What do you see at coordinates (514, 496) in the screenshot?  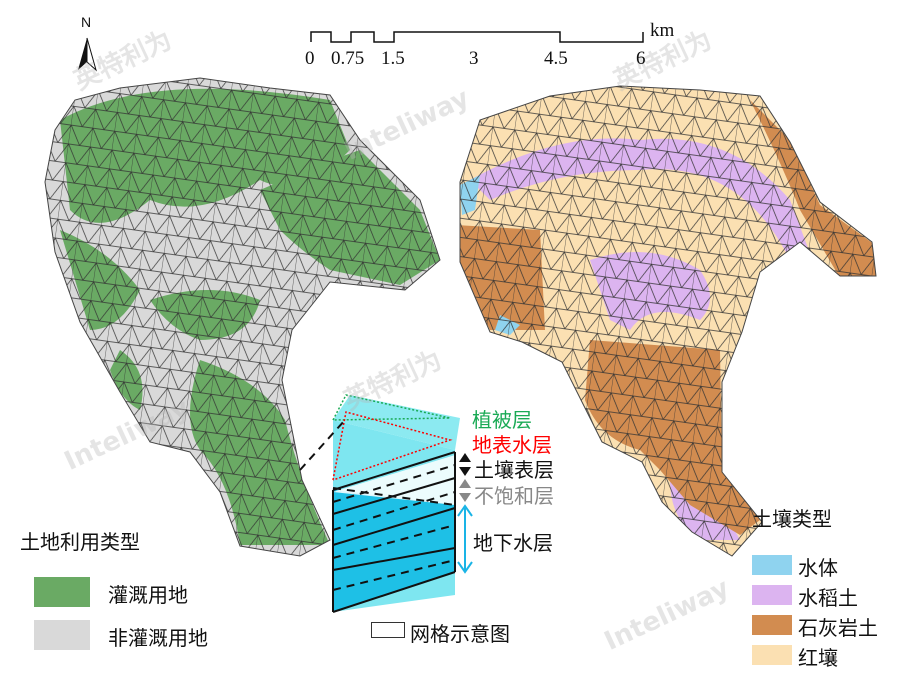 I see `layer-unsaturated: 不饱和层` at bounding box center [514, 496].